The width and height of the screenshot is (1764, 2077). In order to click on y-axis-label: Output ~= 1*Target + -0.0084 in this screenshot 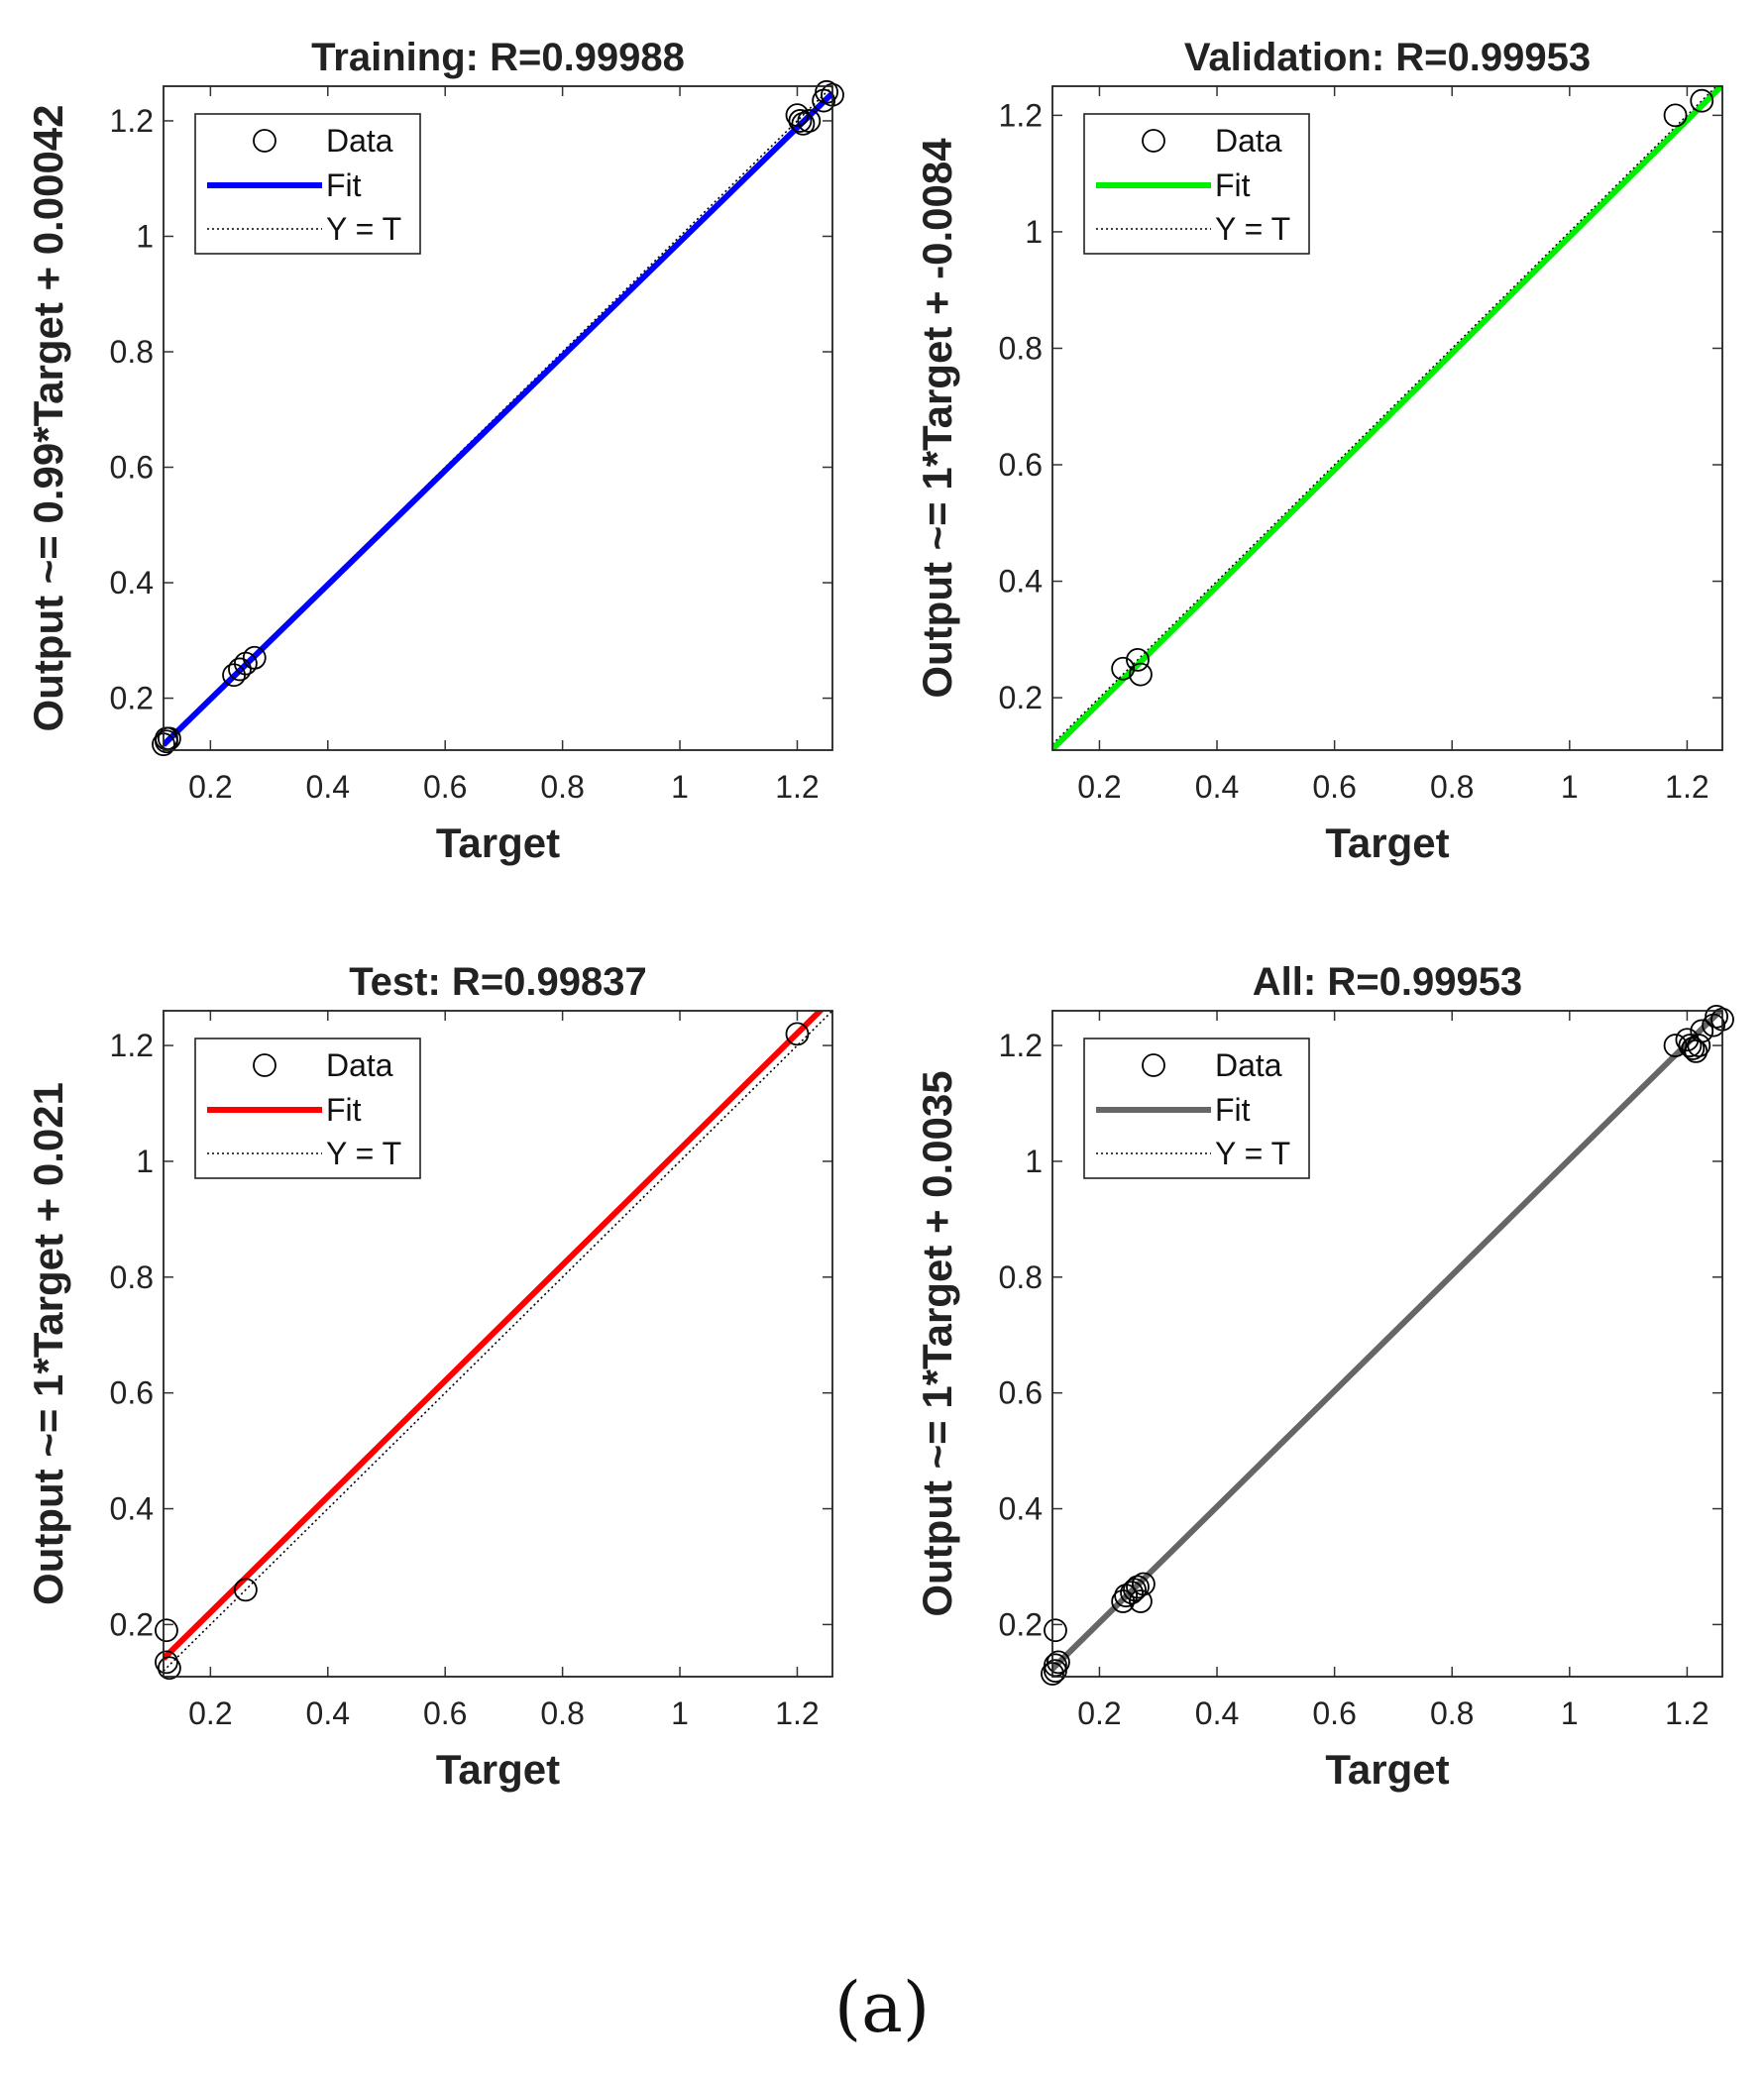, I will do `click(937, 418)`.